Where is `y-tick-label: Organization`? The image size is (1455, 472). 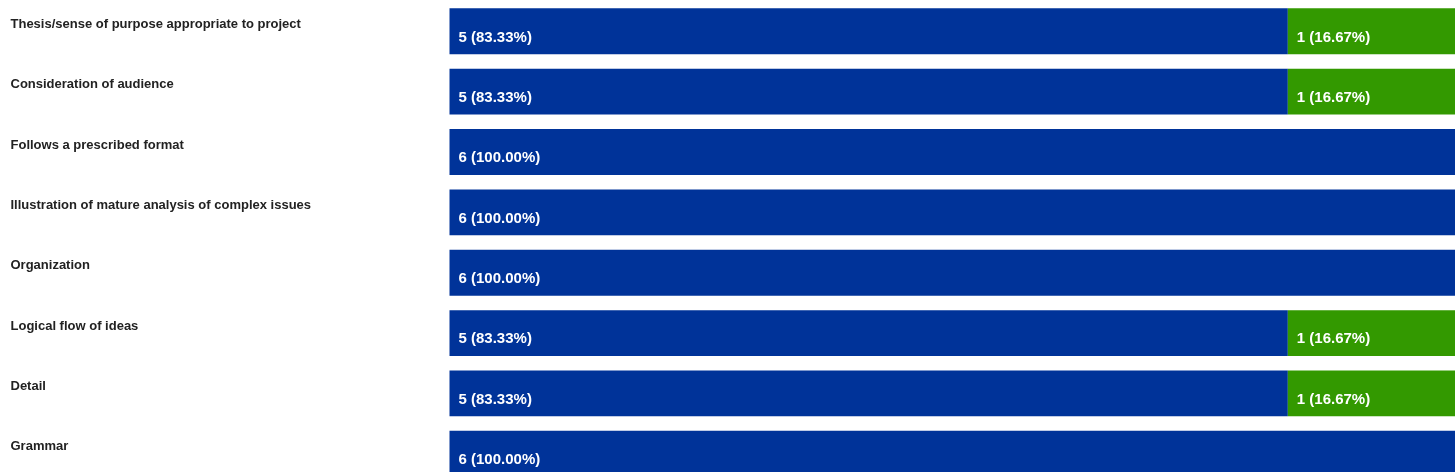
y-tick-label: Organization is located at coordinates (50, 265).